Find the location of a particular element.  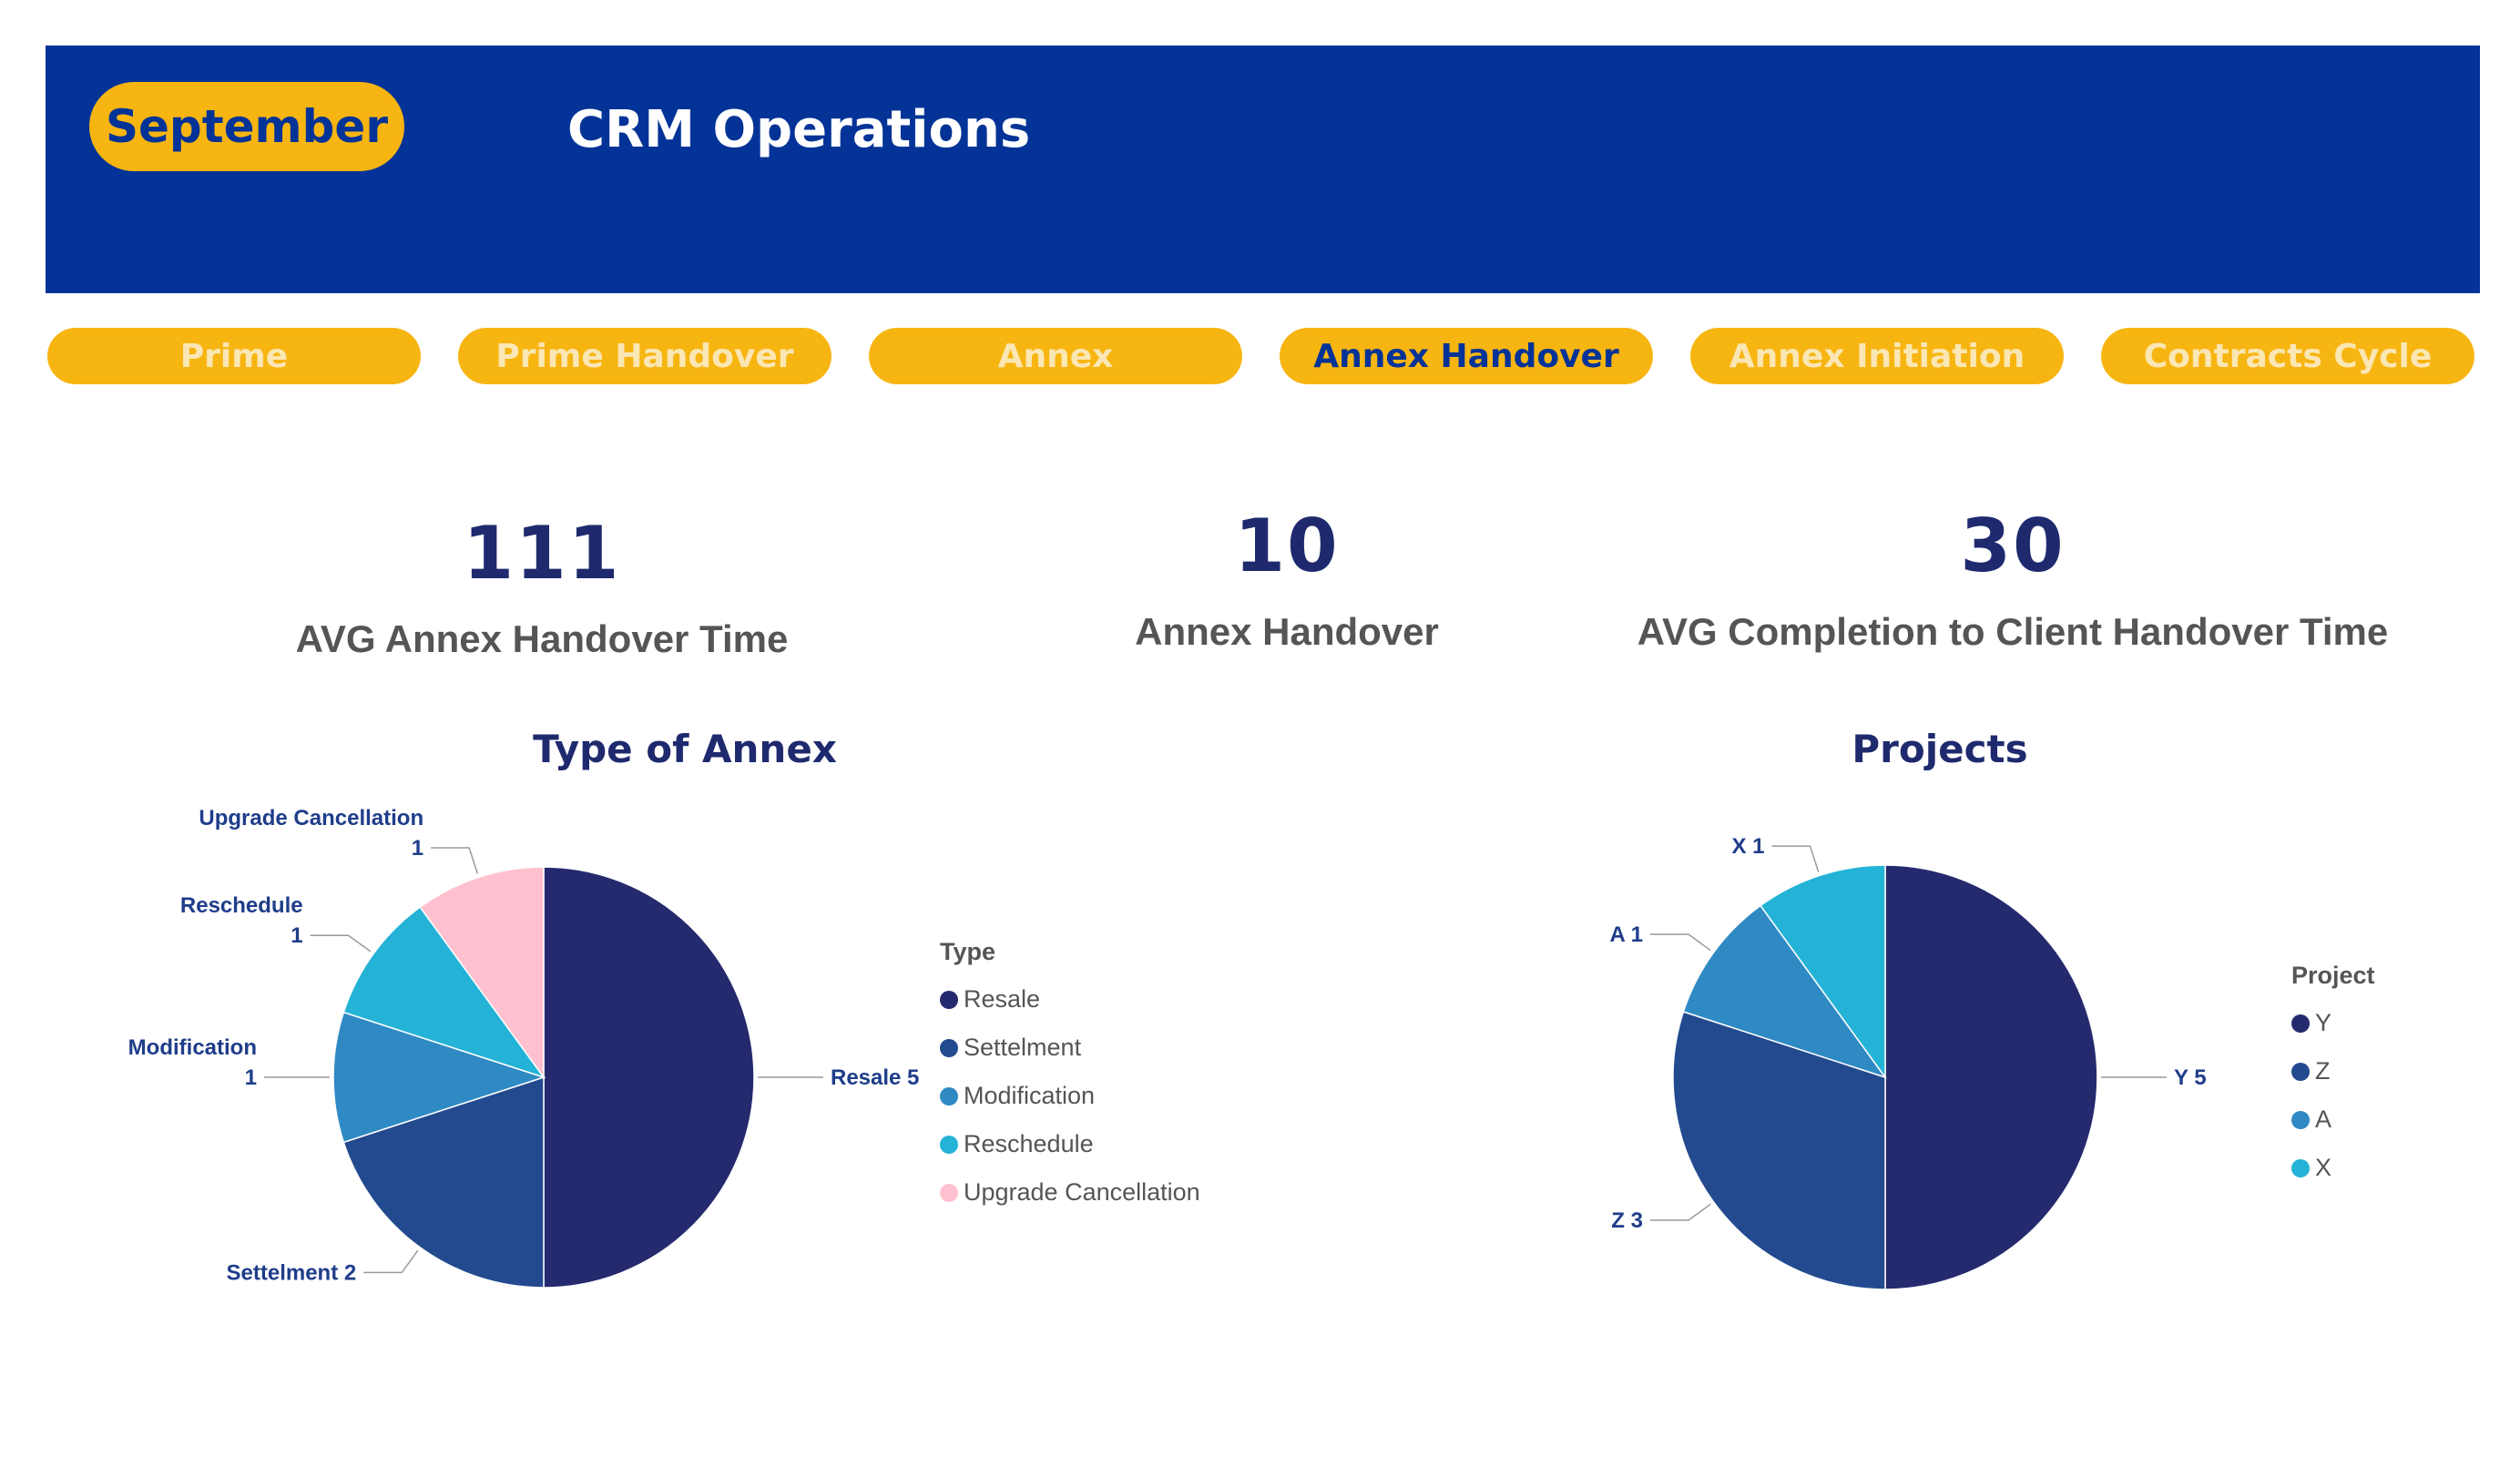

pie-slice-y is located at coordinates (1991, 1077).